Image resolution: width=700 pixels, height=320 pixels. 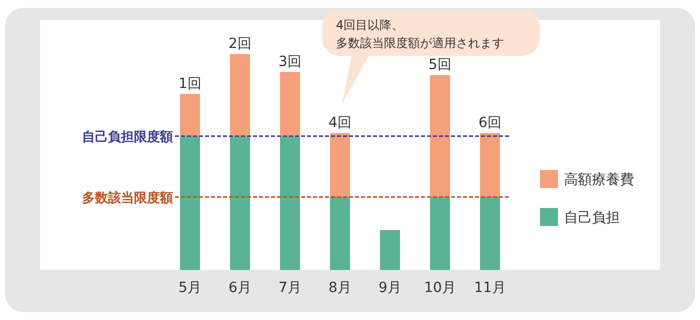 What do you see at coordinates (190, 84) in the screenshot?
I see `annotation: 1回` at bounding box center [190, 84].